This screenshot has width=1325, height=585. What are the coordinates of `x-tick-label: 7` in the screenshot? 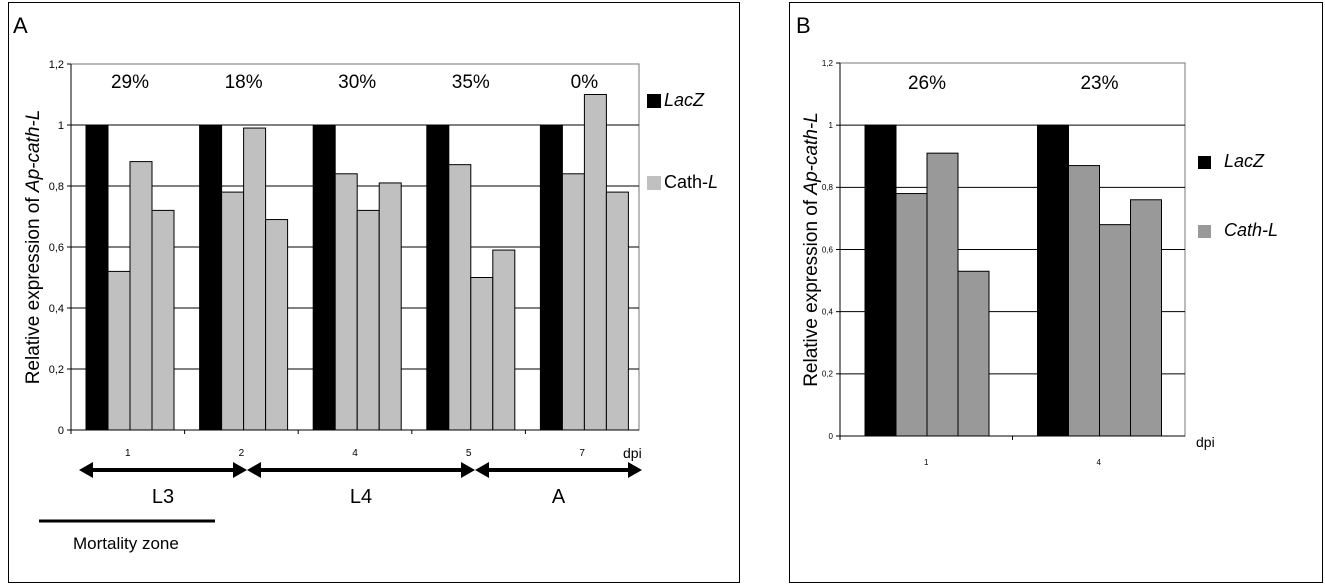 It's located at (582, 453).